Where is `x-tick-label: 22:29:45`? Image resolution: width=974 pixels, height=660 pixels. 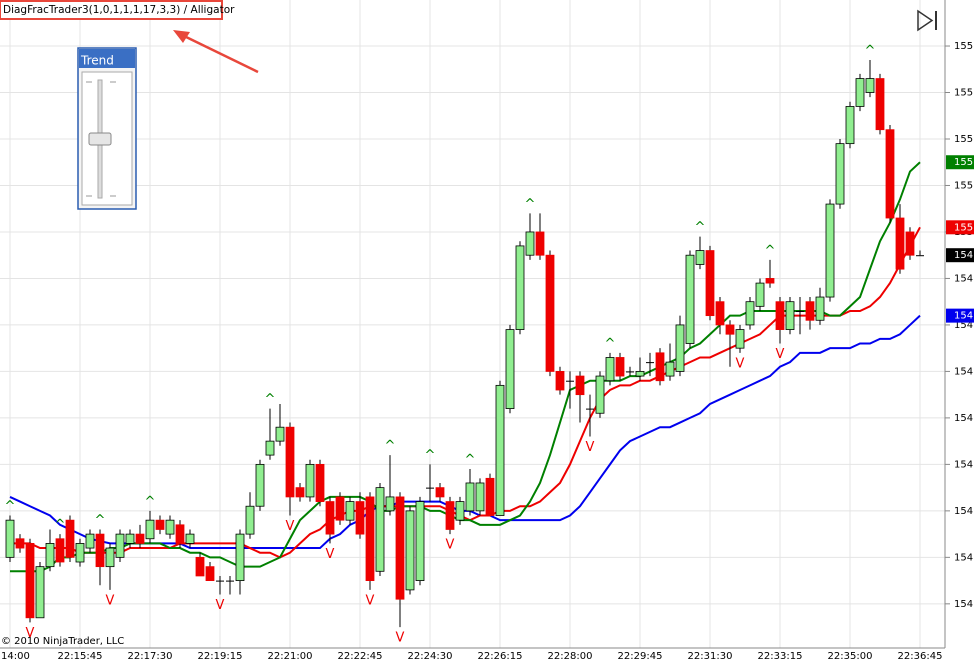
x-tick-label: 22:29:45 is located at coordinates (640, 655).